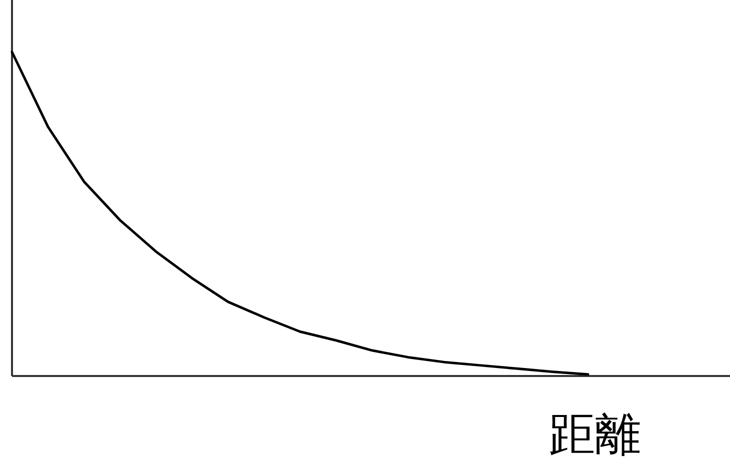  I want to click on x-axis-title: 距離, so click(595, 434).